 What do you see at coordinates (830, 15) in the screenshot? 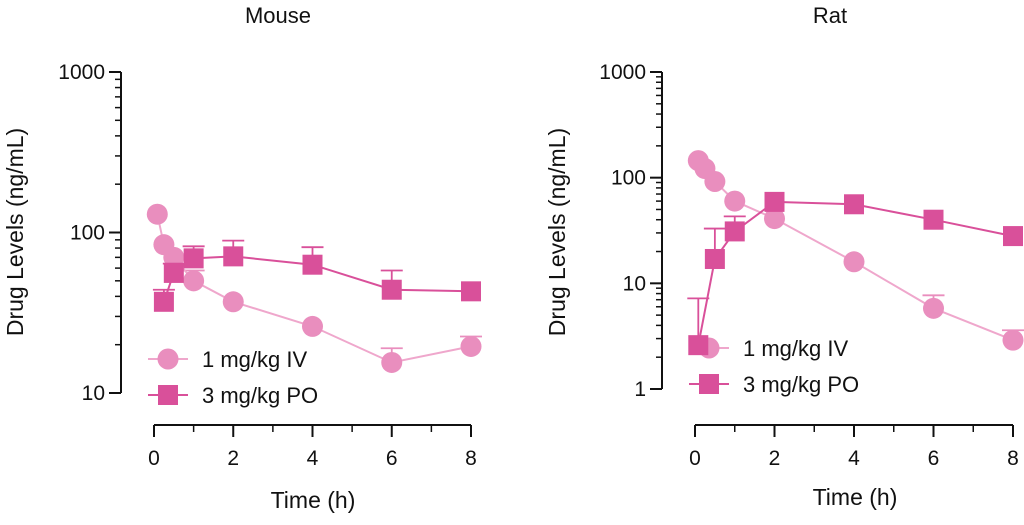
I see `chart-title: Rat` at bounding box center [830, 15].